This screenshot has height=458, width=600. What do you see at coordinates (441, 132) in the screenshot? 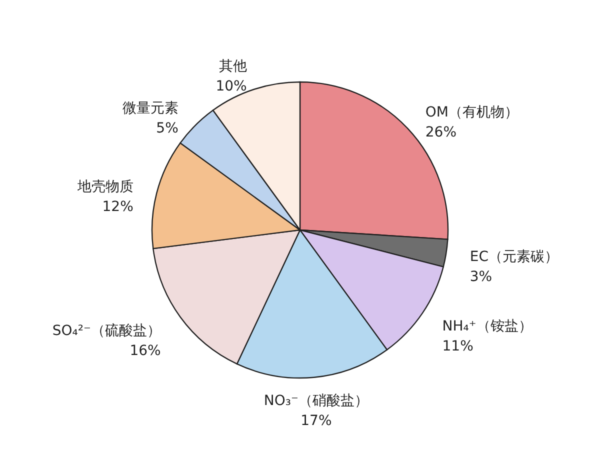
I see `data-label: 26%` at bounding box center [441, 132].